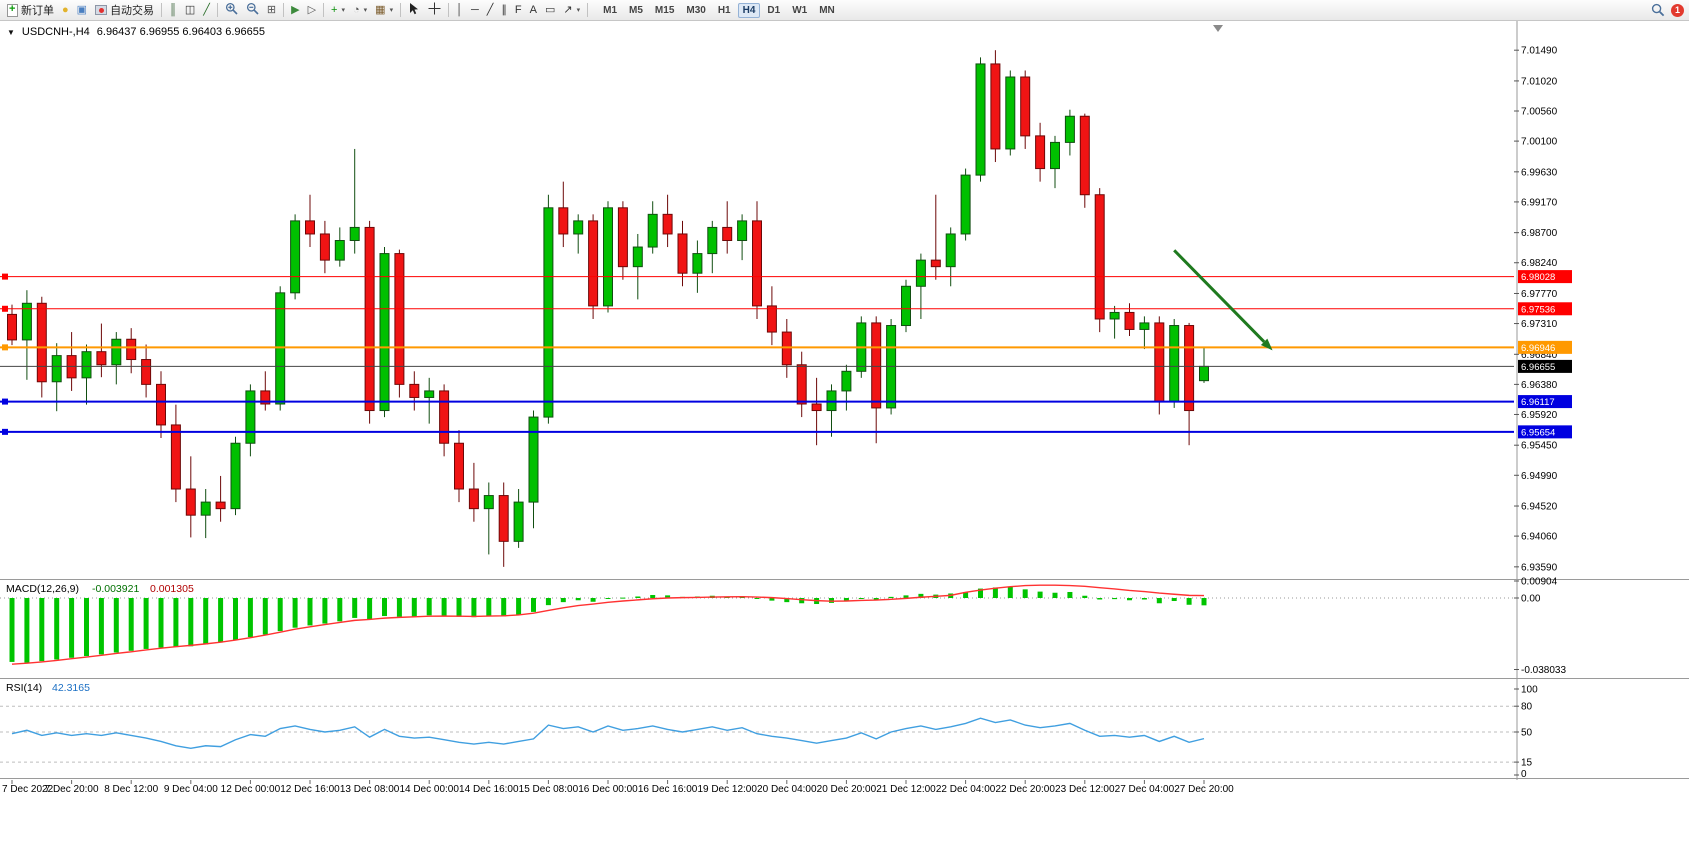  I want to click on trendline-icon: ╱, so click(490, 10).